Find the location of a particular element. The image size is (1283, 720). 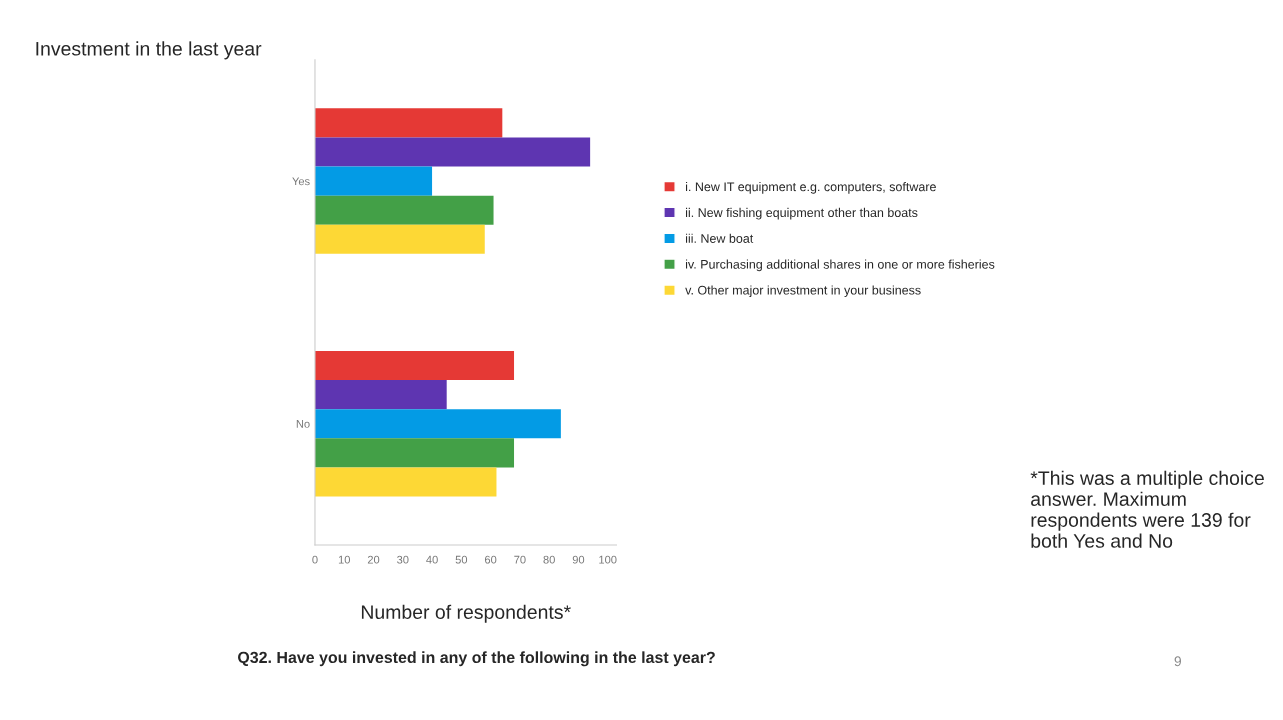

x-axis-title: Number of respondents* is located at coordinates (466, 613).